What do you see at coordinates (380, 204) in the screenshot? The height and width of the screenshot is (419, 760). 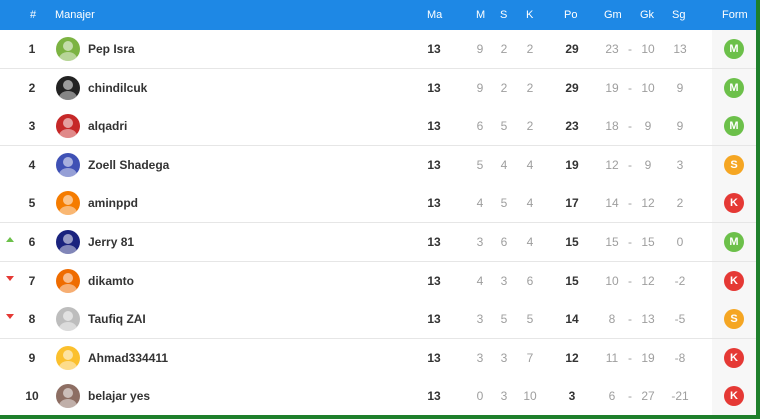 I see `table-row: 5 aminppd 13 4 5 4 17 14-12 2 K` at bounding box center [380, 204].